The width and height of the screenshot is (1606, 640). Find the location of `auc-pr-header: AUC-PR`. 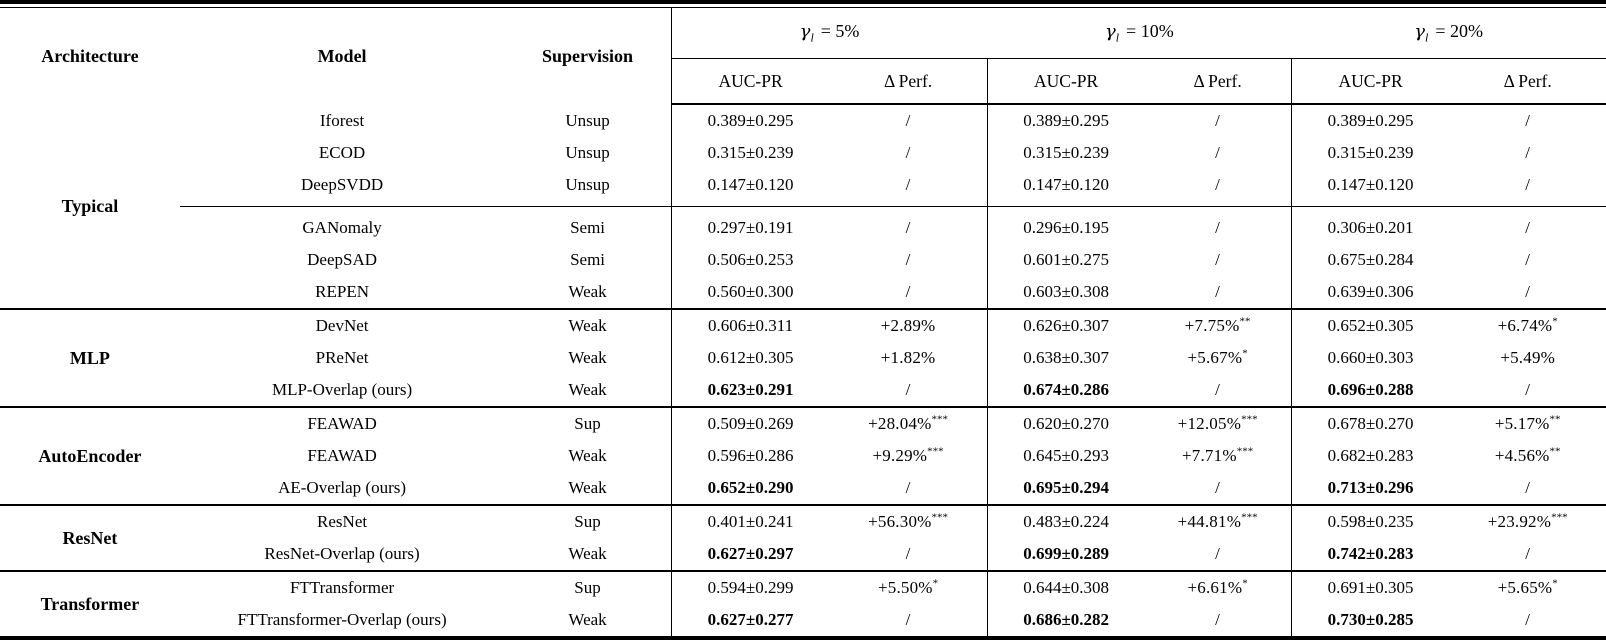

auc-pr-header: AUC-PR is located at coordinates (1065, 81).